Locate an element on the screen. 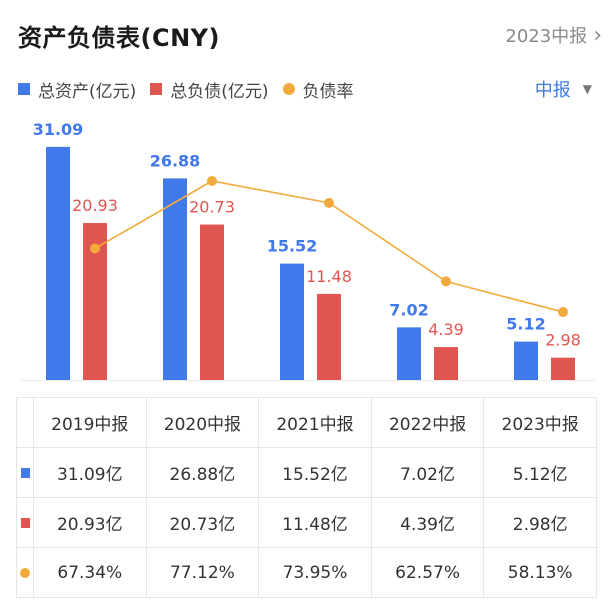  table-cell: 11.48亿 is located at coordinates (315, 522).